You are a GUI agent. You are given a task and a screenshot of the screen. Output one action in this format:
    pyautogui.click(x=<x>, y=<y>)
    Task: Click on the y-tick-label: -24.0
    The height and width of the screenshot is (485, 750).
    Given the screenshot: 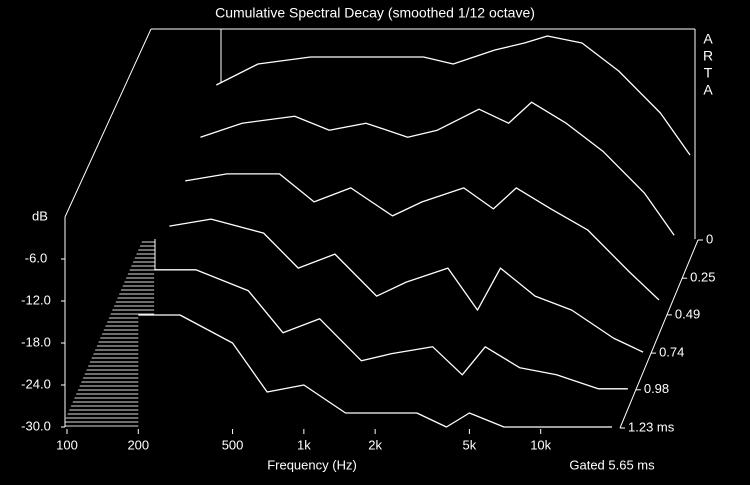 What is the action you would take?
    pyautogui.click(x=36, y=383)
    